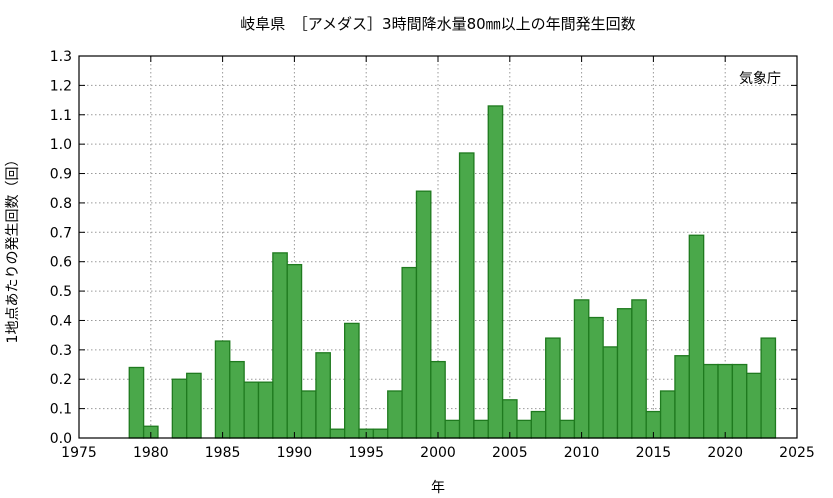  What do you see at coordinates (567, 429) in the screenshot?
I see `bar-2009` at bounding box center [567, 429].